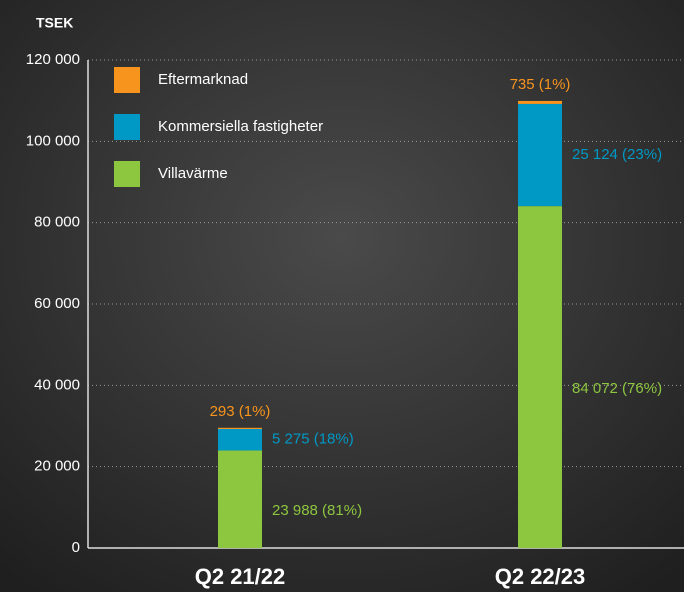 The height and width of the screenshot is (592, 684). What do you see at coordinates (54, 23) in the screenshot?
I see `y-axis-label: TSEK` at bounding box center [54, 23].